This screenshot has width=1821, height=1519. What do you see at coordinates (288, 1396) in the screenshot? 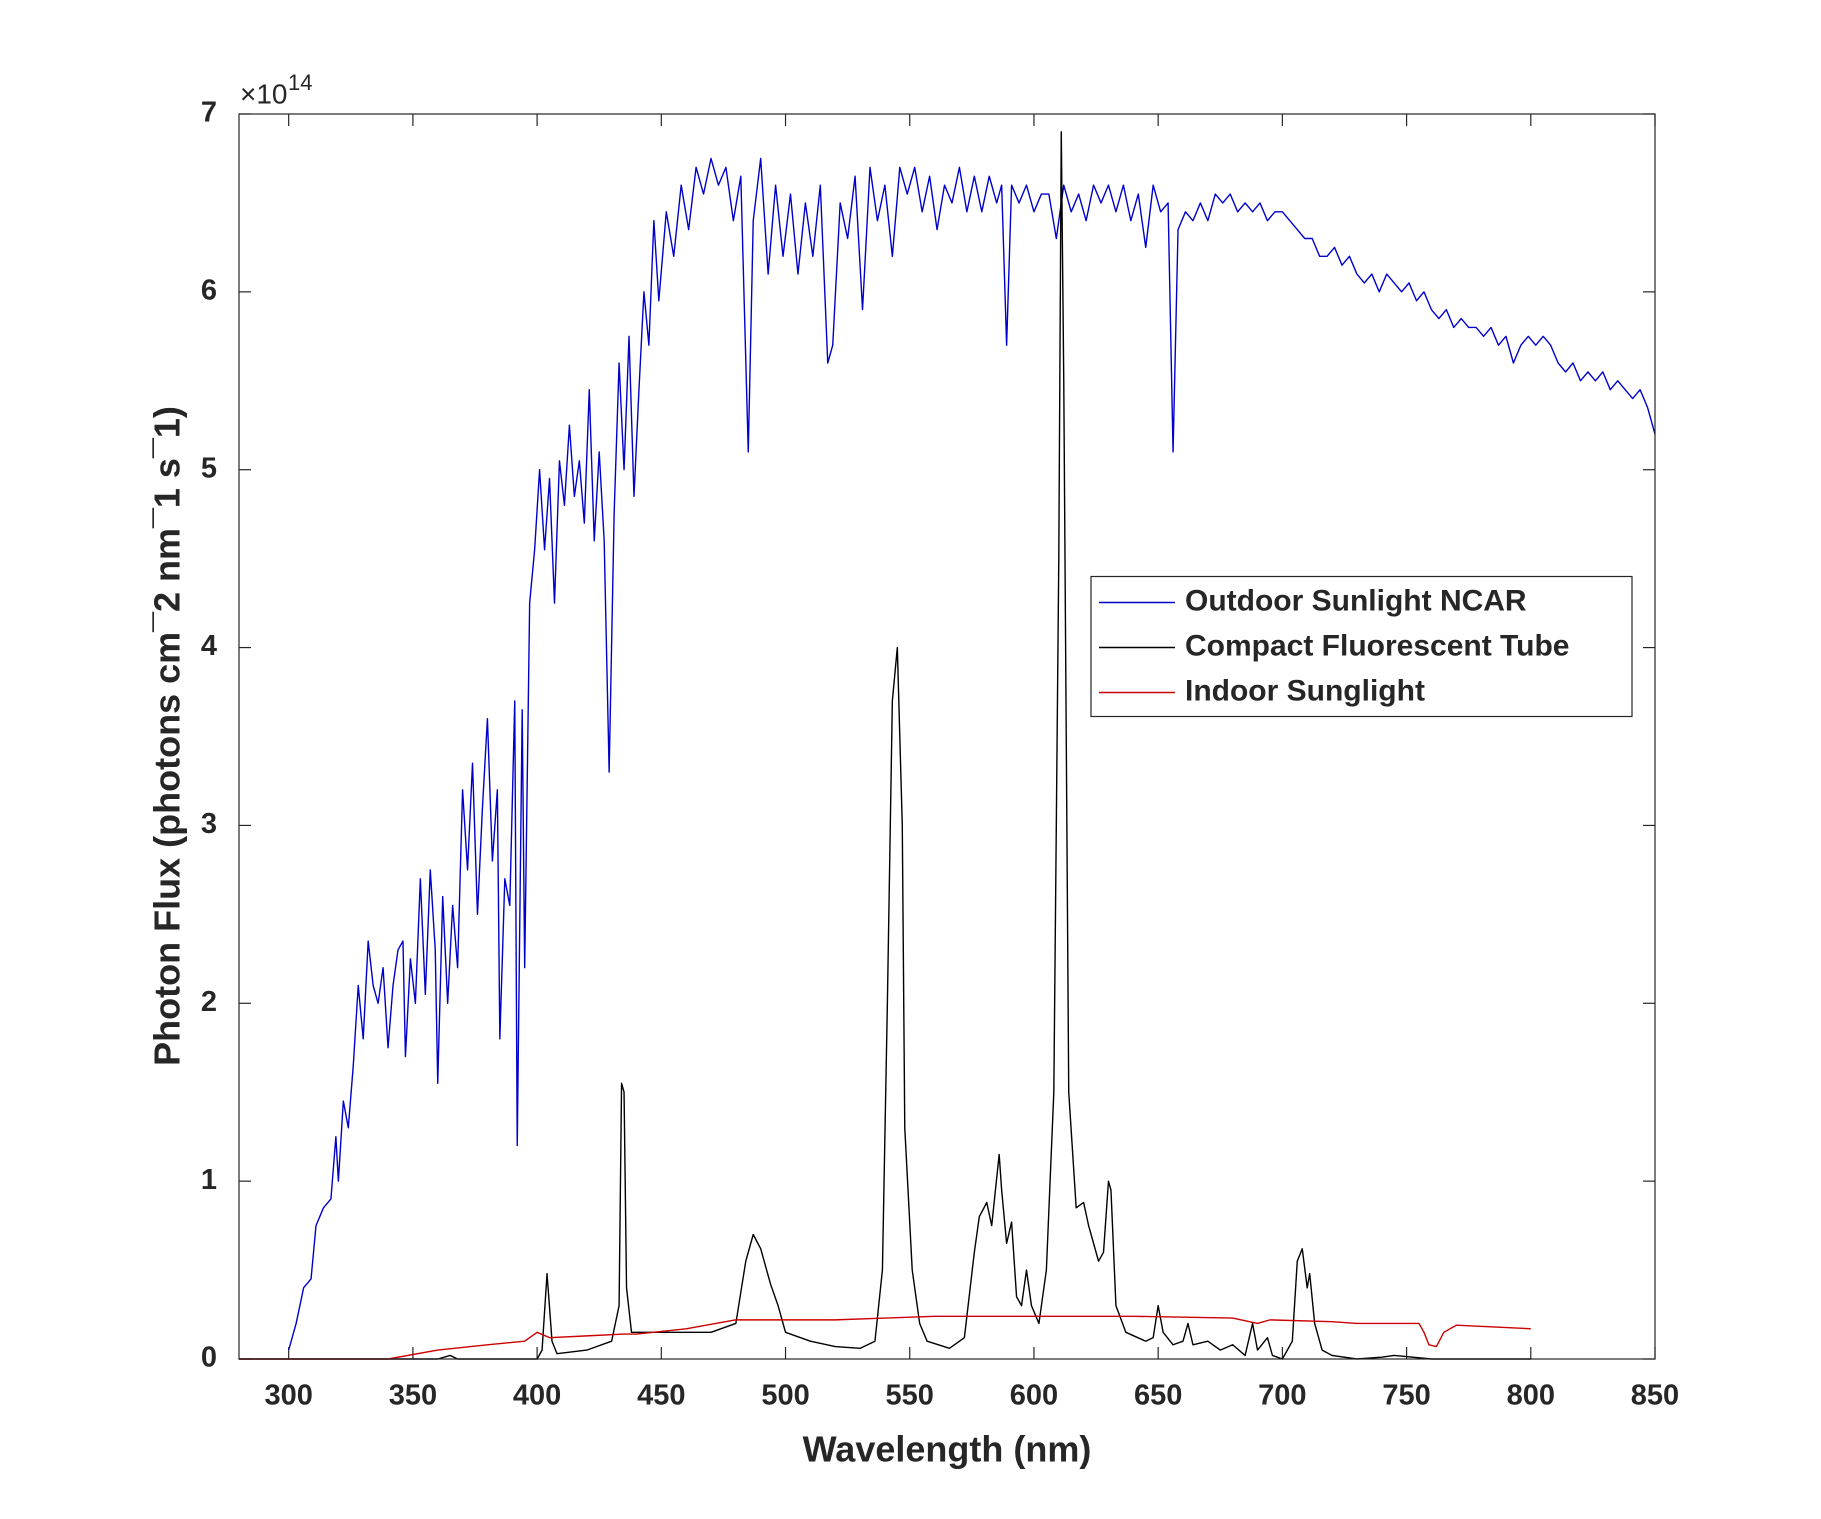
I see `x-tick-label: 300` at bounding box center [288, 1396].